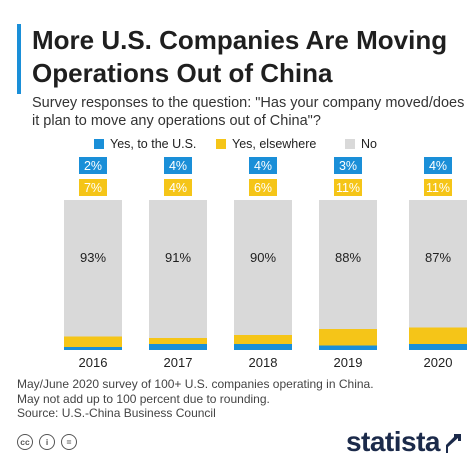 The height and width of the screenshot is (474, 474). I want to click on data-label-elsewhere-2019: 11%, so click(348, 188).